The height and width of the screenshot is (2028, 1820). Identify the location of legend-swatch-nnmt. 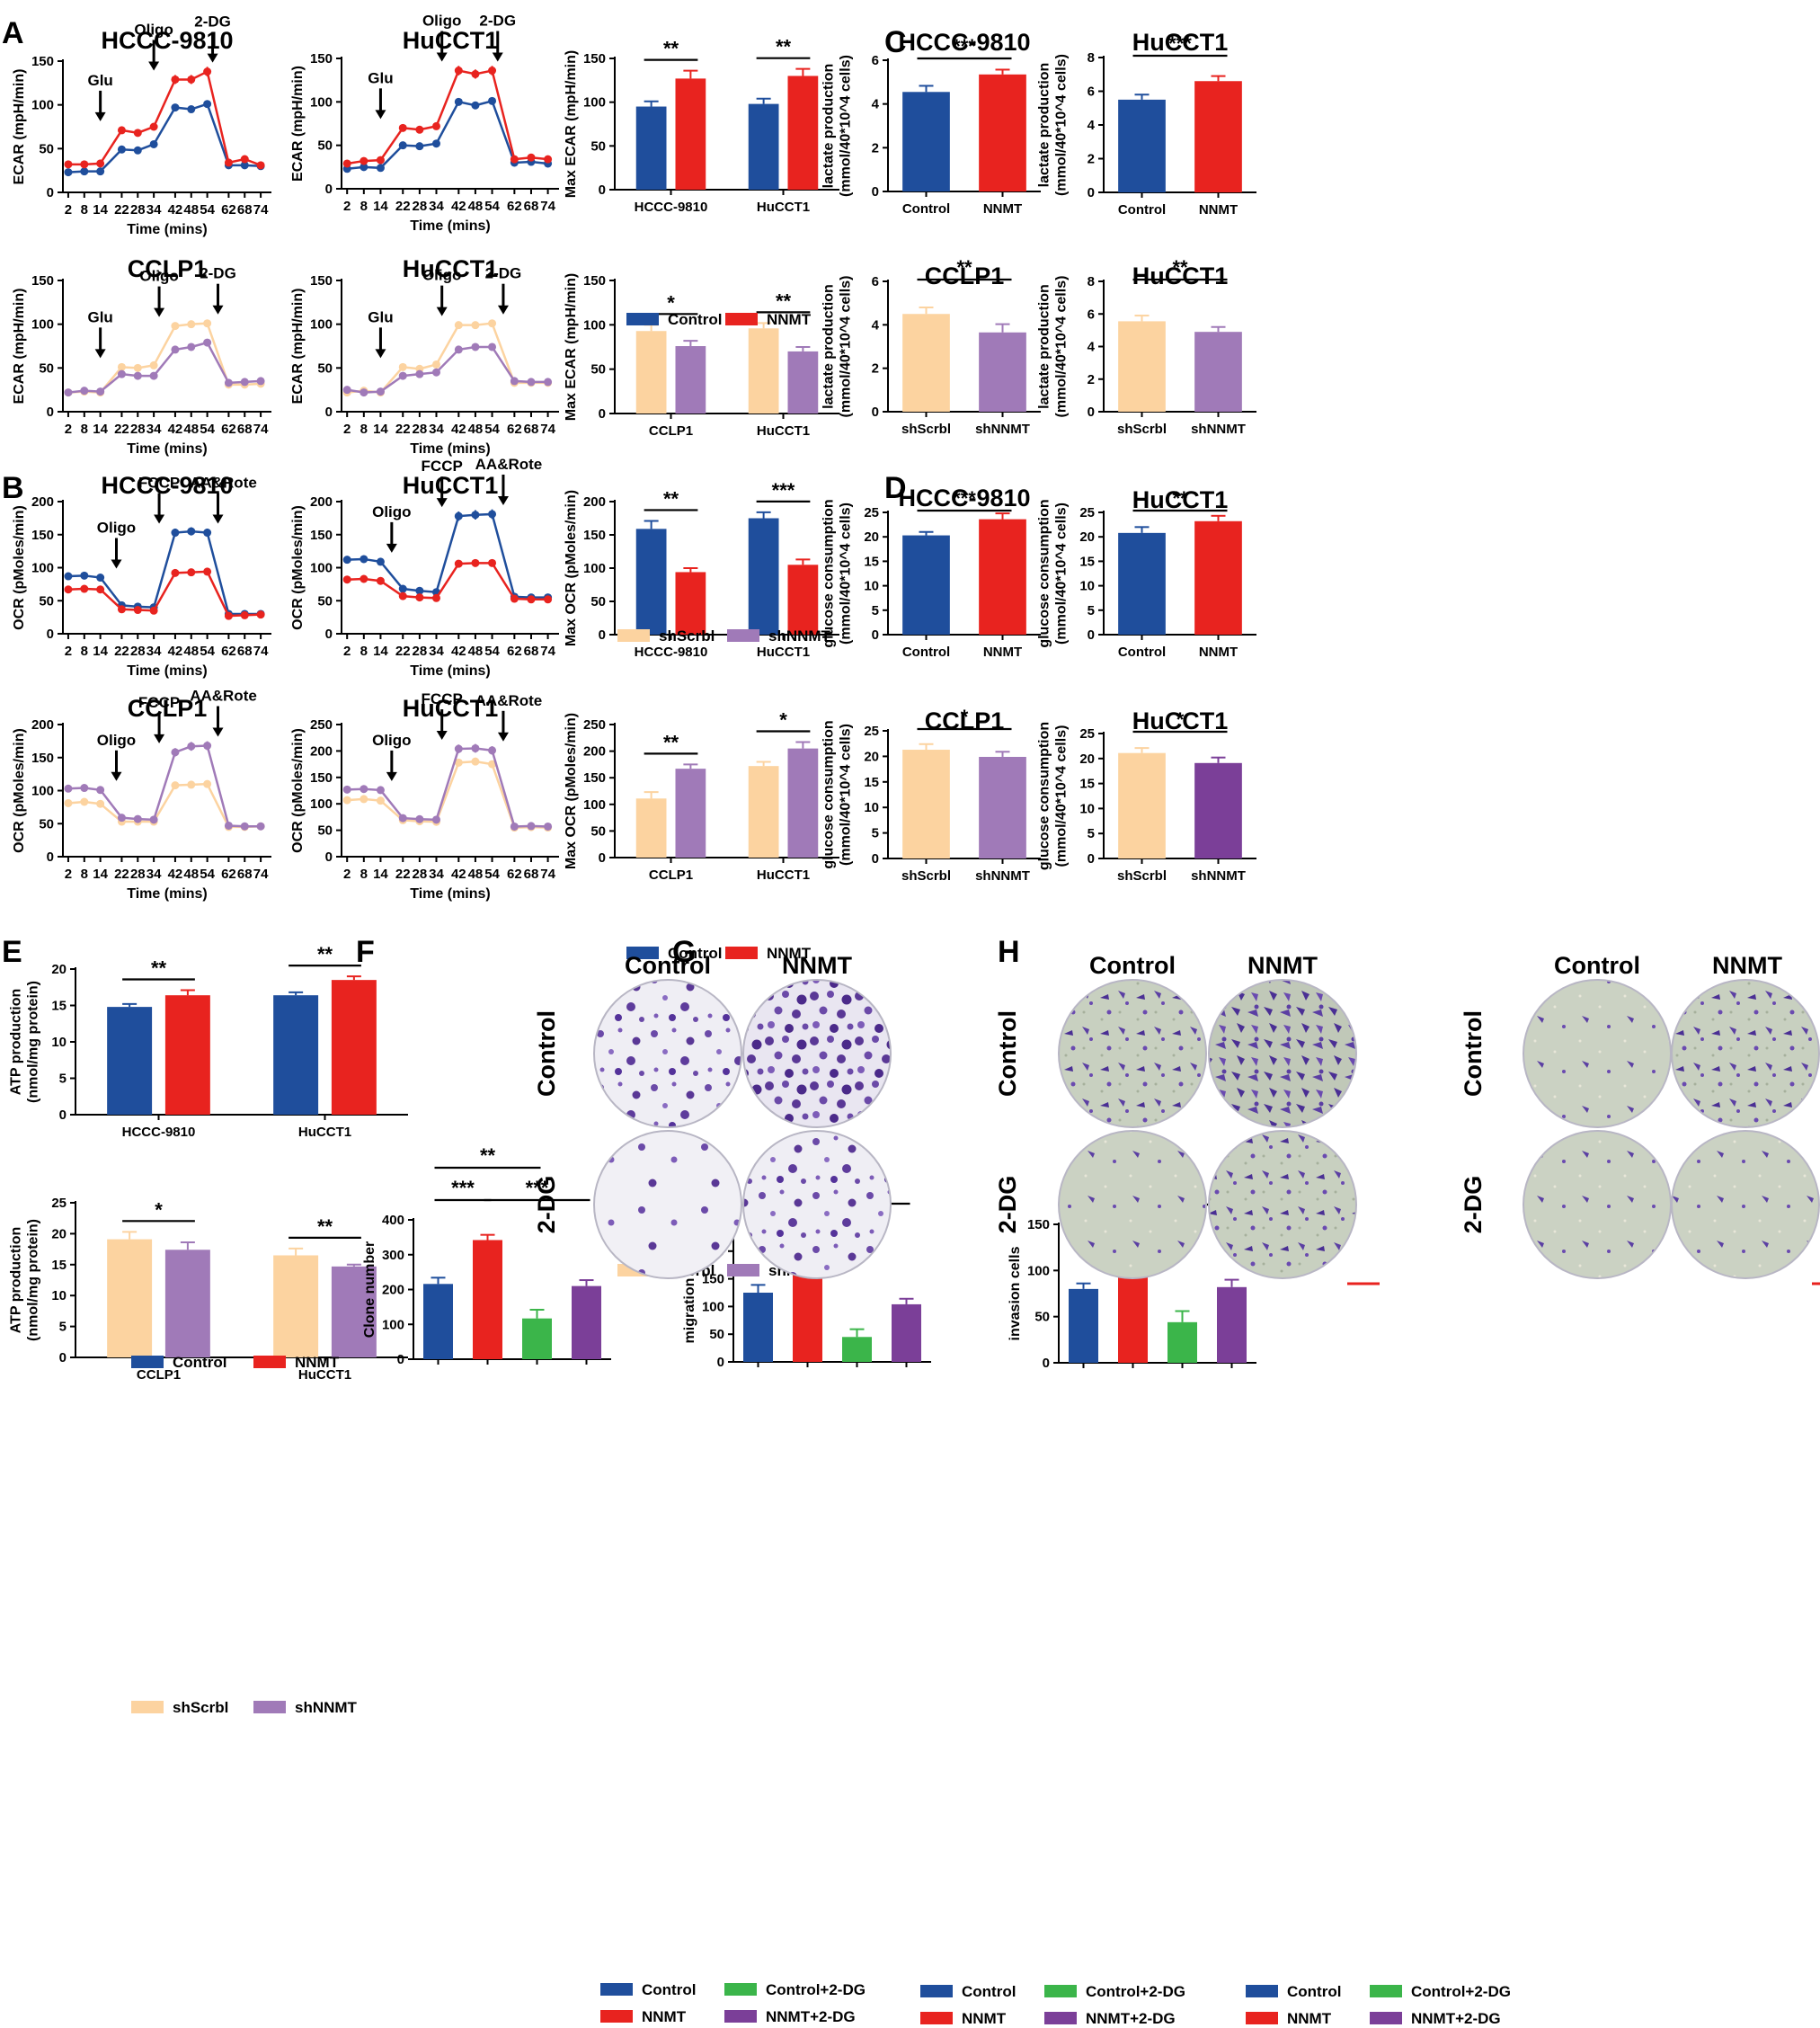
(1262, 2018).